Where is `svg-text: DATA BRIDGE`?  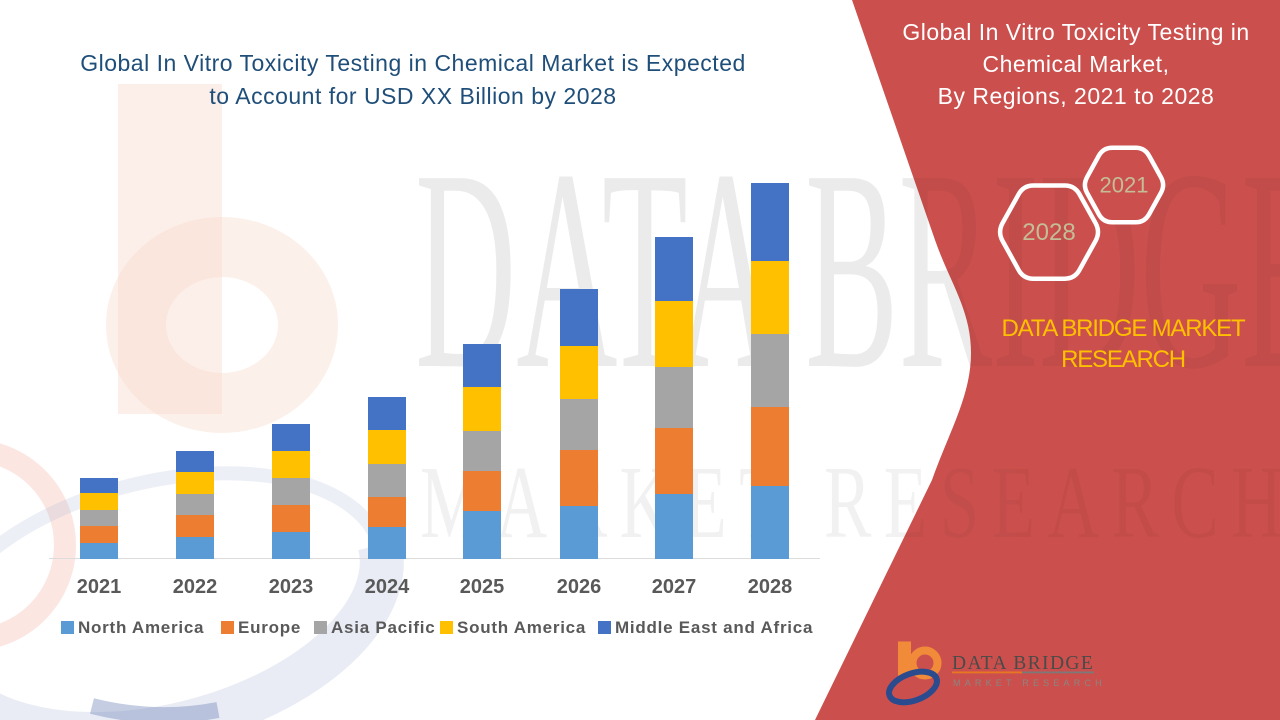
svg-text: DATA BRIDGE is located at coordinates (1023, 663).